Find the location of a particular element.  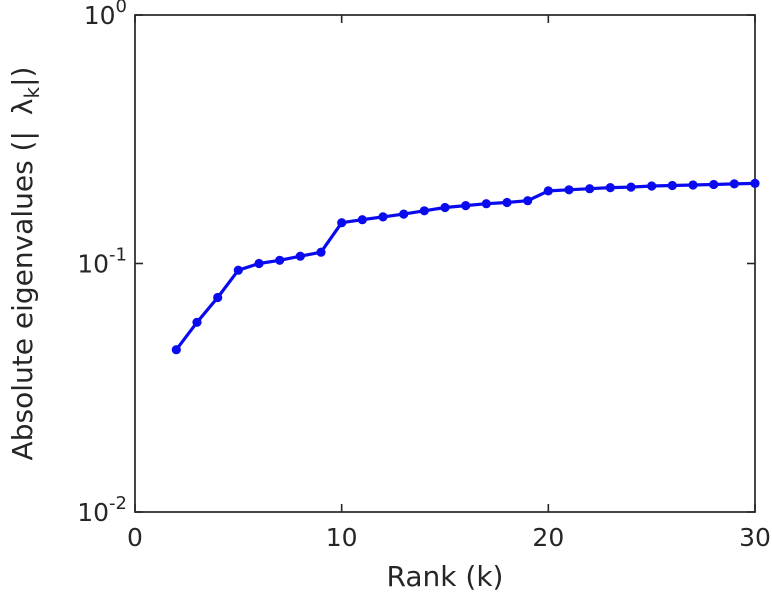

x-tick-label: 30 is located at coordinates (755, 537).